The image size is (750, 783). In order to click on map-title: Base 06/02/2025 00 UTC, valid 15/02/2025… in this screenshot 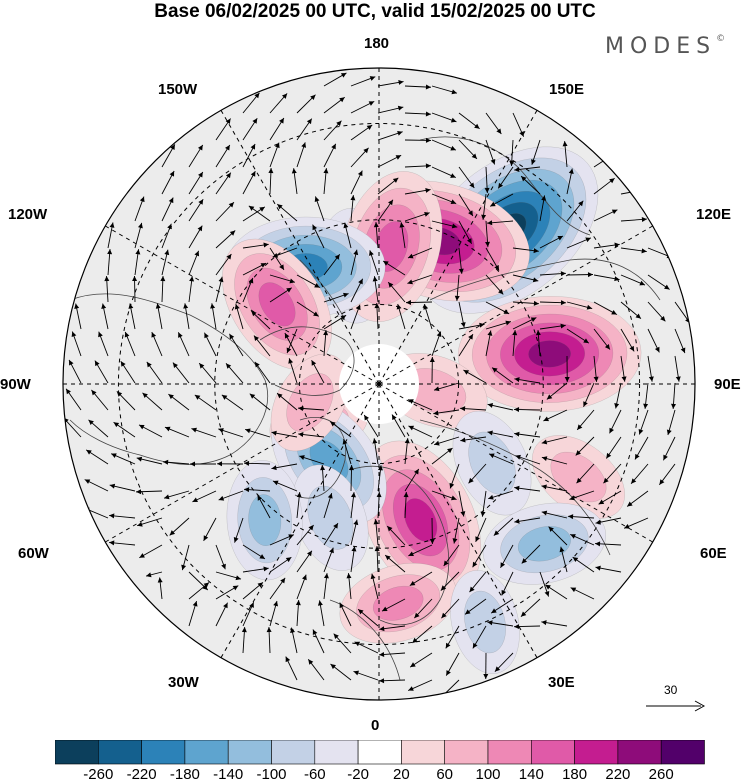, I will do `click(375, 11)`.